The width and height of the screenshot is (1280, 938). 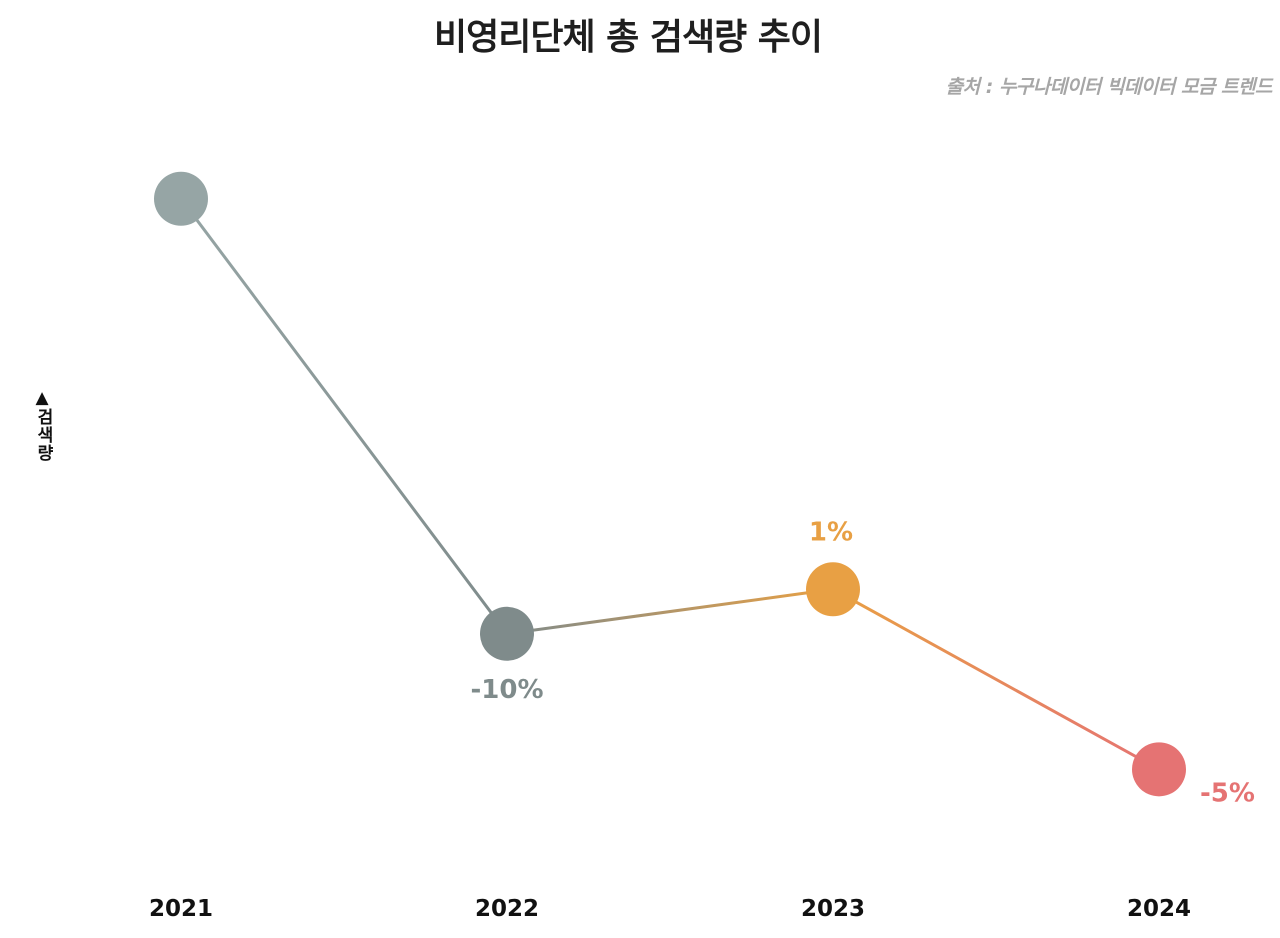 What do you see at coordinates (996, 679) in the screenshot?
I see `line-segment-2023-2024` at bounding box center [996, 679].